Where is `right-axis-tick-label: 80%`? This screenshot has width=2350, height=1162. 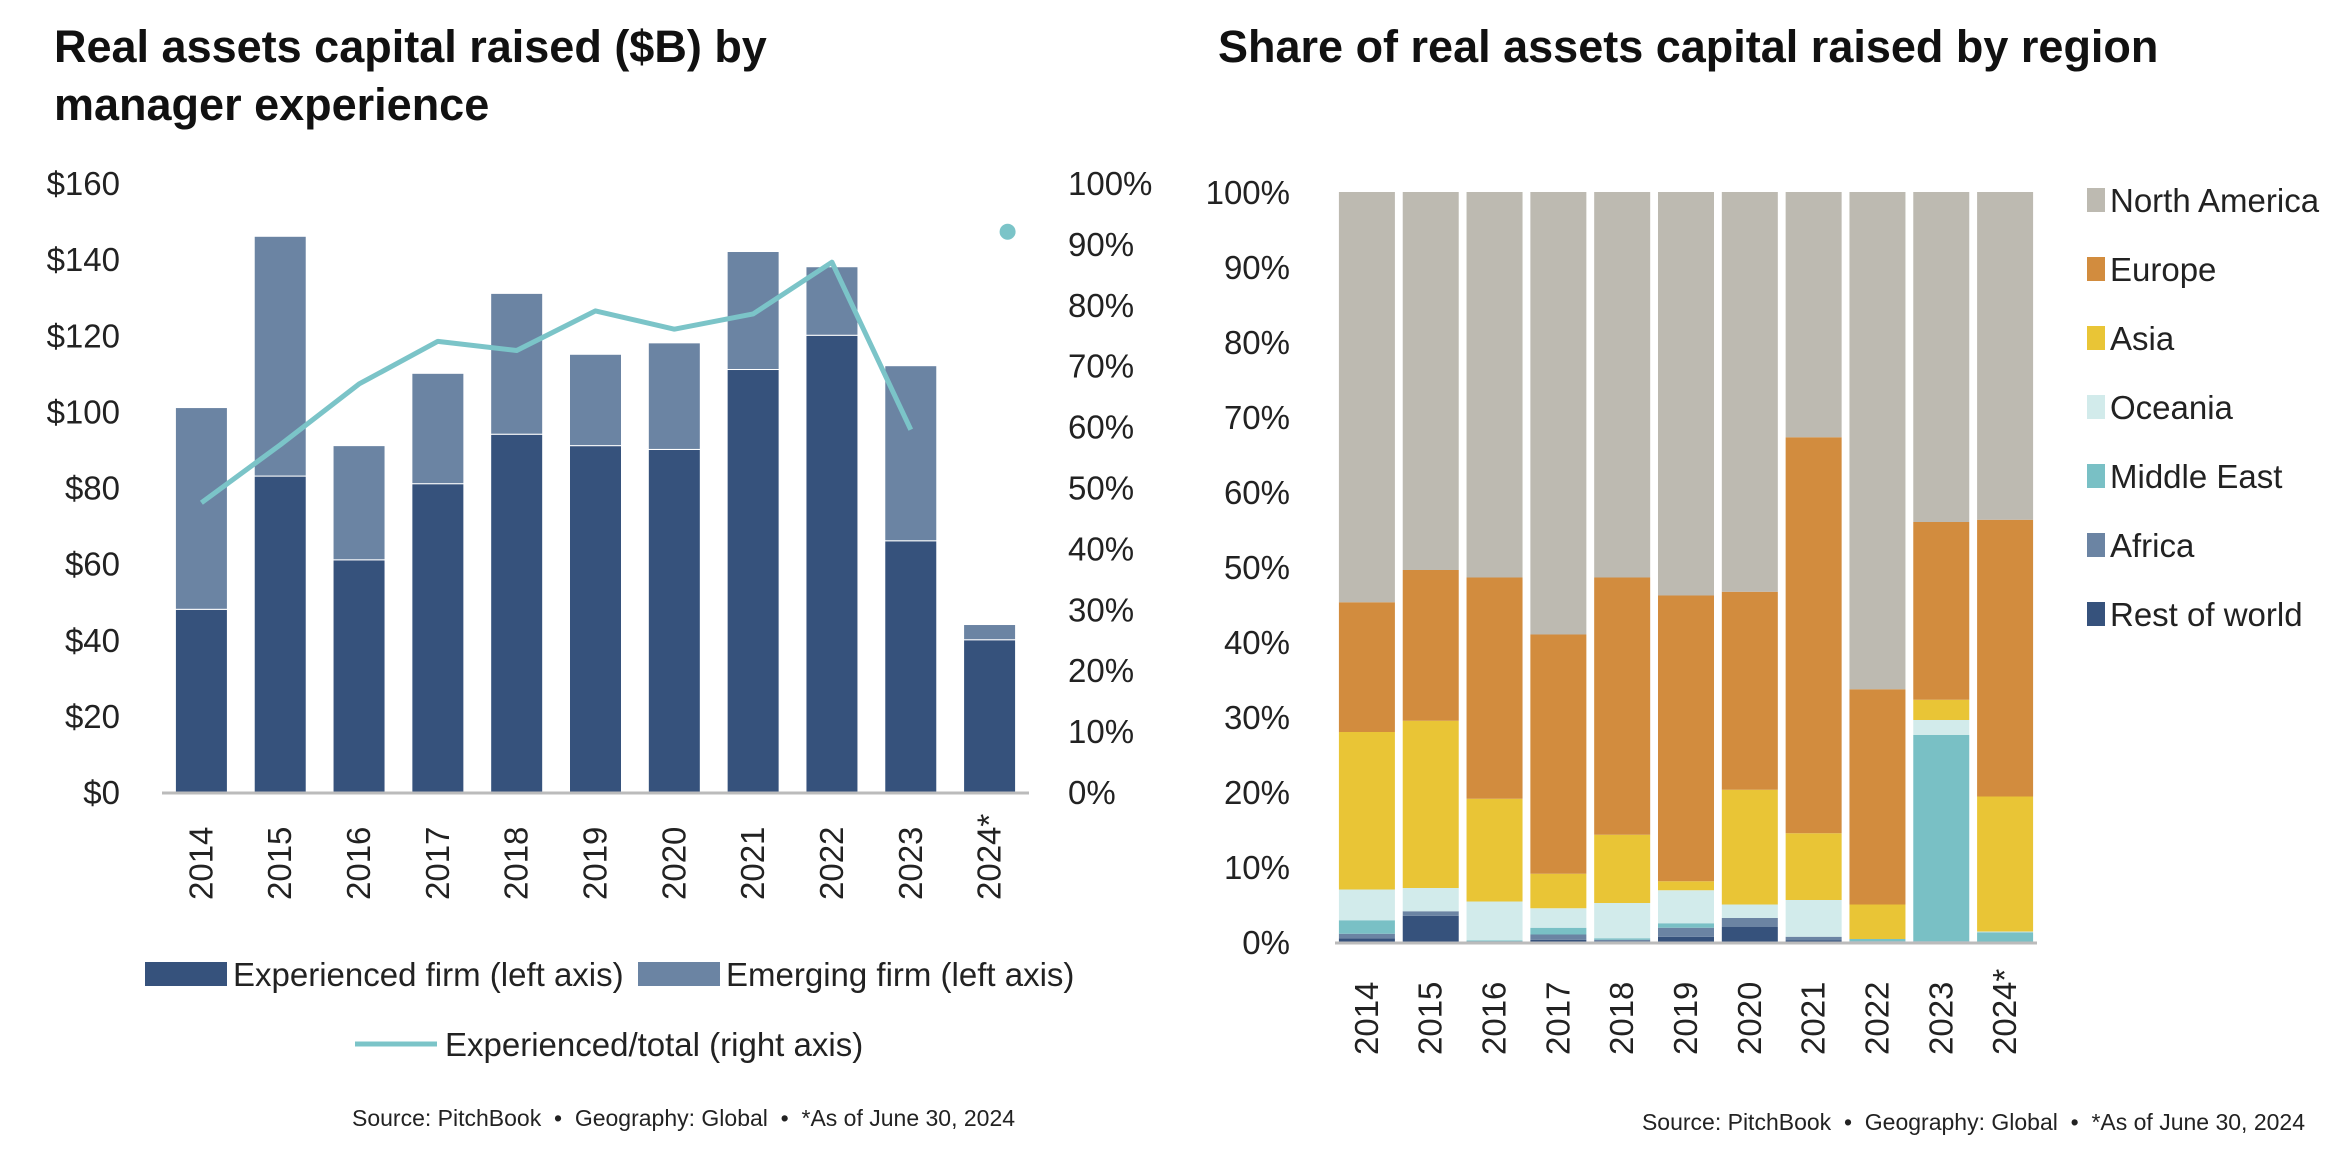 right-axis-tick-label: 80% is located at coordinates (1101, 305).